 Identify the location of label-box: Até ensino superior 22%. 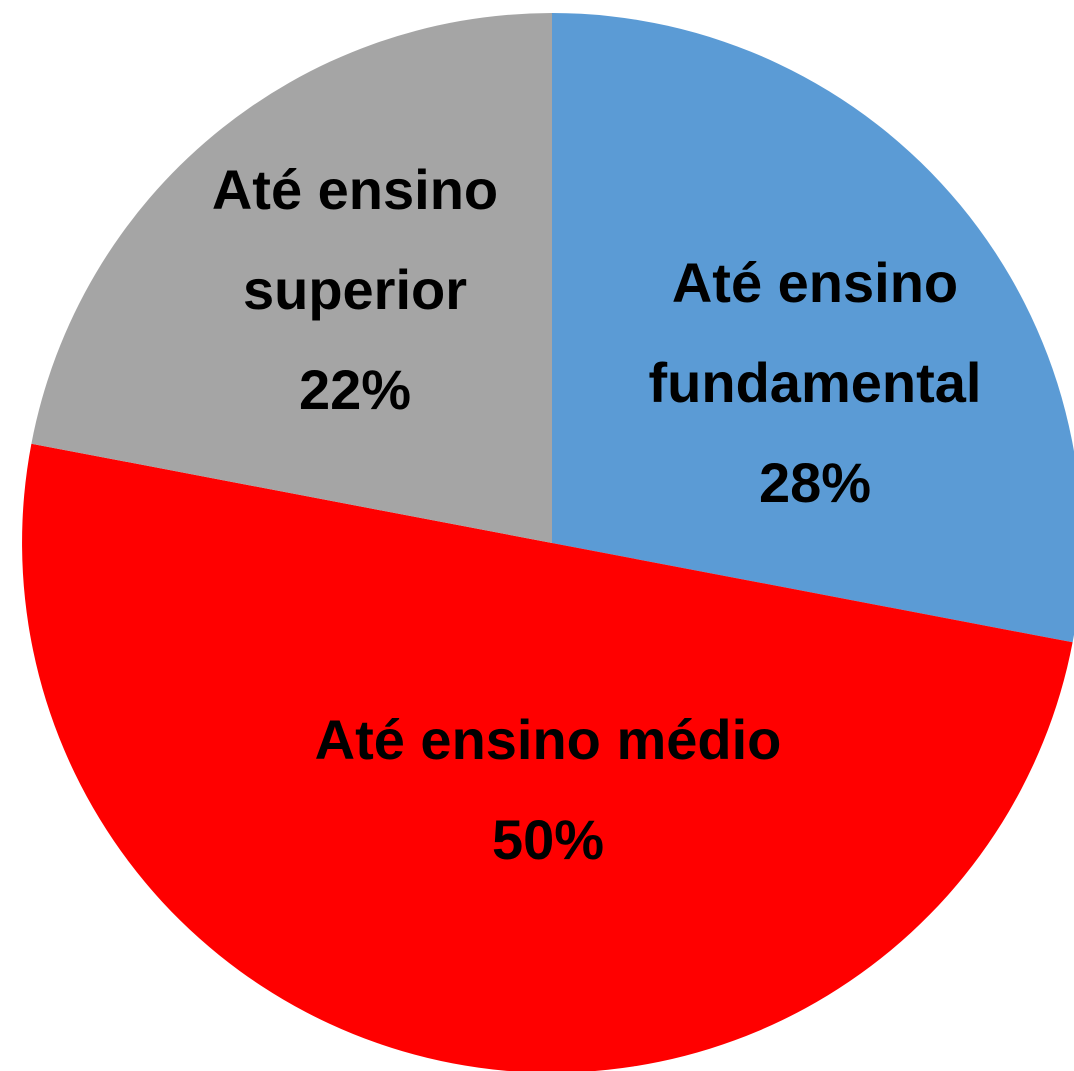
(355, 290).